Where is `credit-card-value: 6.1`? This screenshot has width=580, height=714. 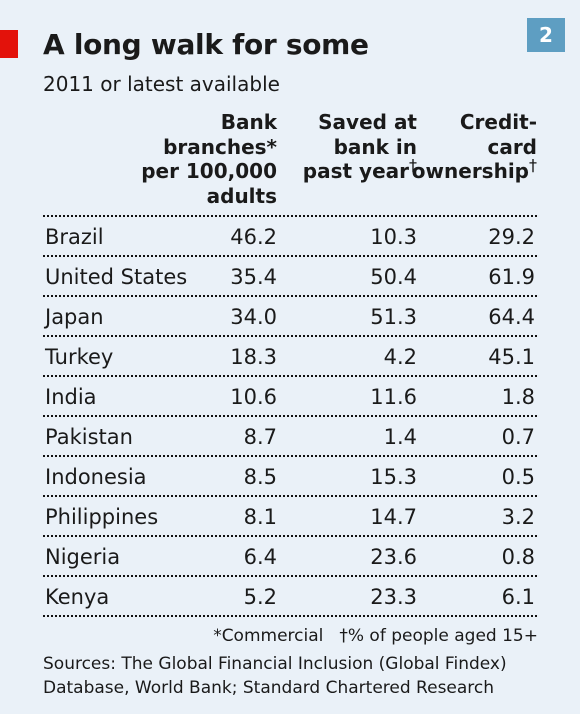
credit-card-value: 6.1 is located at coordinates (518, 597).